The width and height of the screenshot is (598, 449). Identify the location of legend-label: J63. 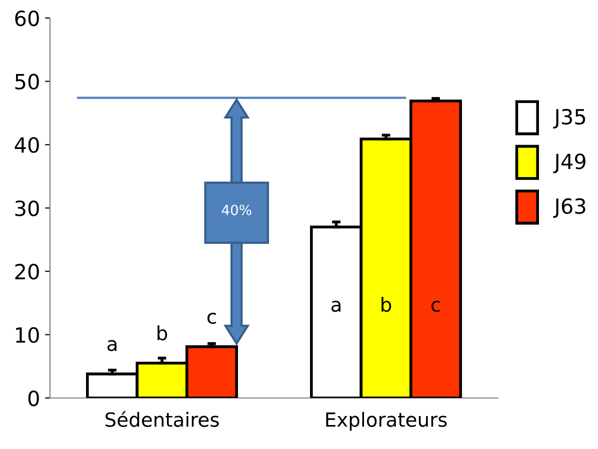
(569, 208).